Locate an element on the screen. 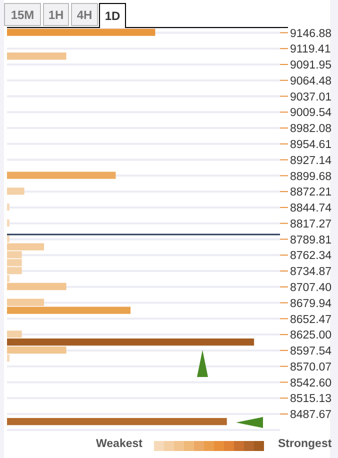 The width and height of the screenshot is (338, 458). y-tick-label: 8817.27 is located at coordinates (311, 224).